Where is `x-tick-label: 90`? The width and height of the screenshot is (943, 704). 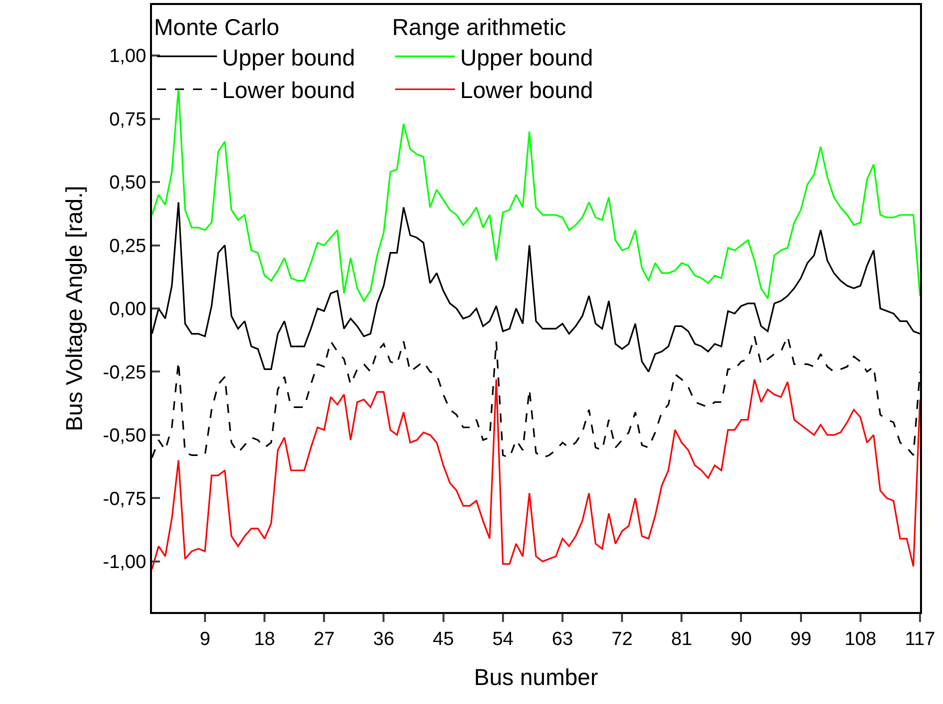
x-tick-label: 90 is located at coordinates (741, 639).